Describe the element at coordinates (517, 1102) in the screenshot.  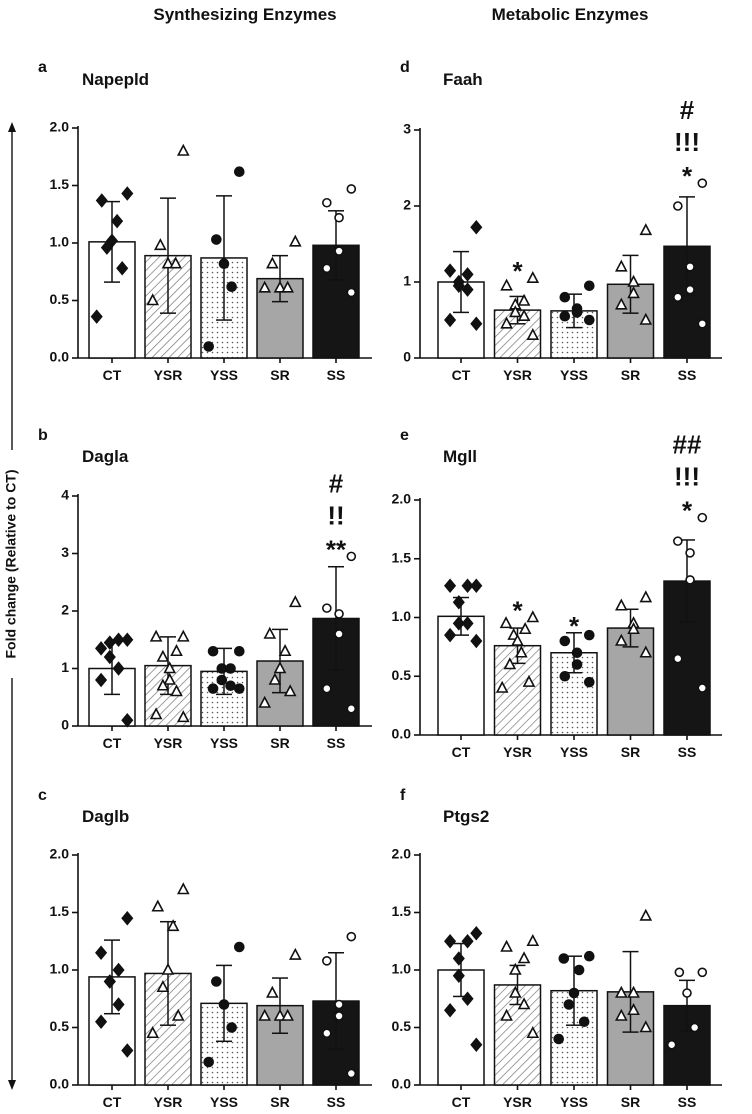
I see `x-tick-label: YSR` at that location.